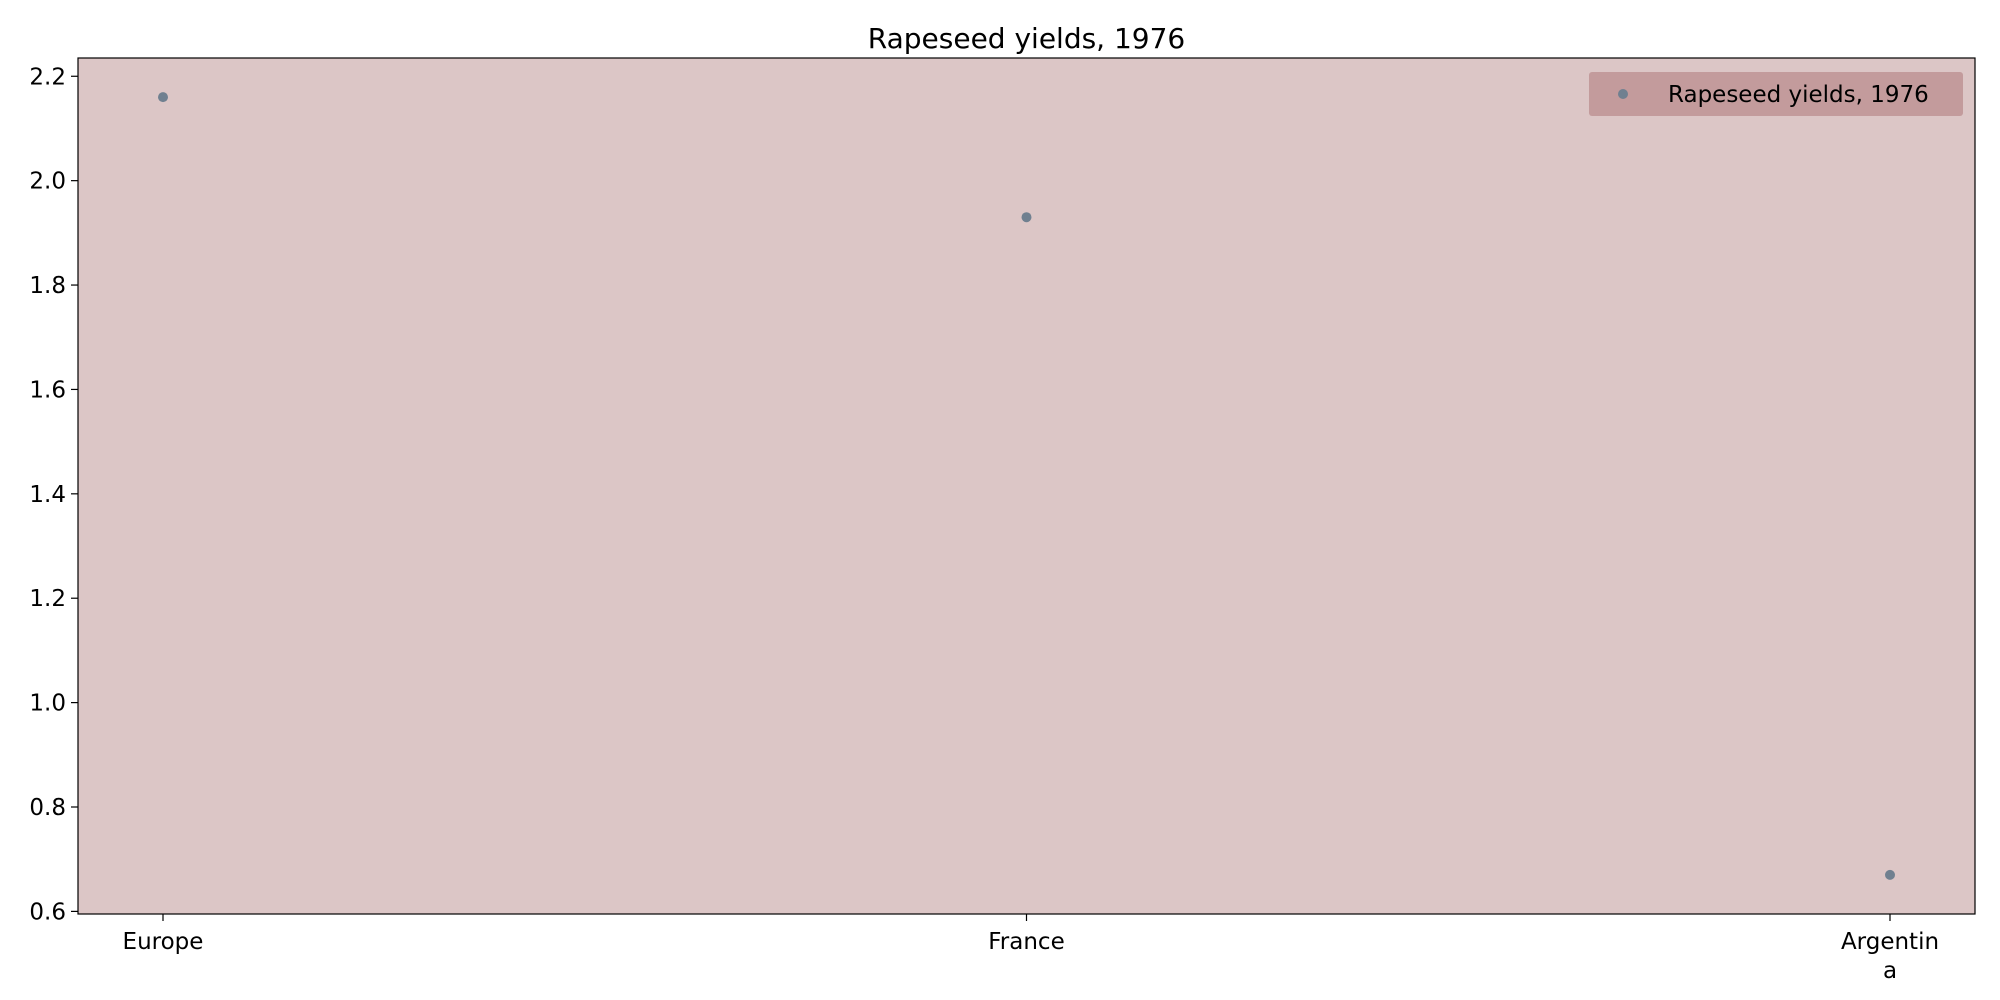 Image resolution: width=2000 pixels, height=1000 pixels. What do you see at coordinates (47, 599) in the screenshot?
I see `y-tick-label: 1.2` at bounding box center [47, 599].